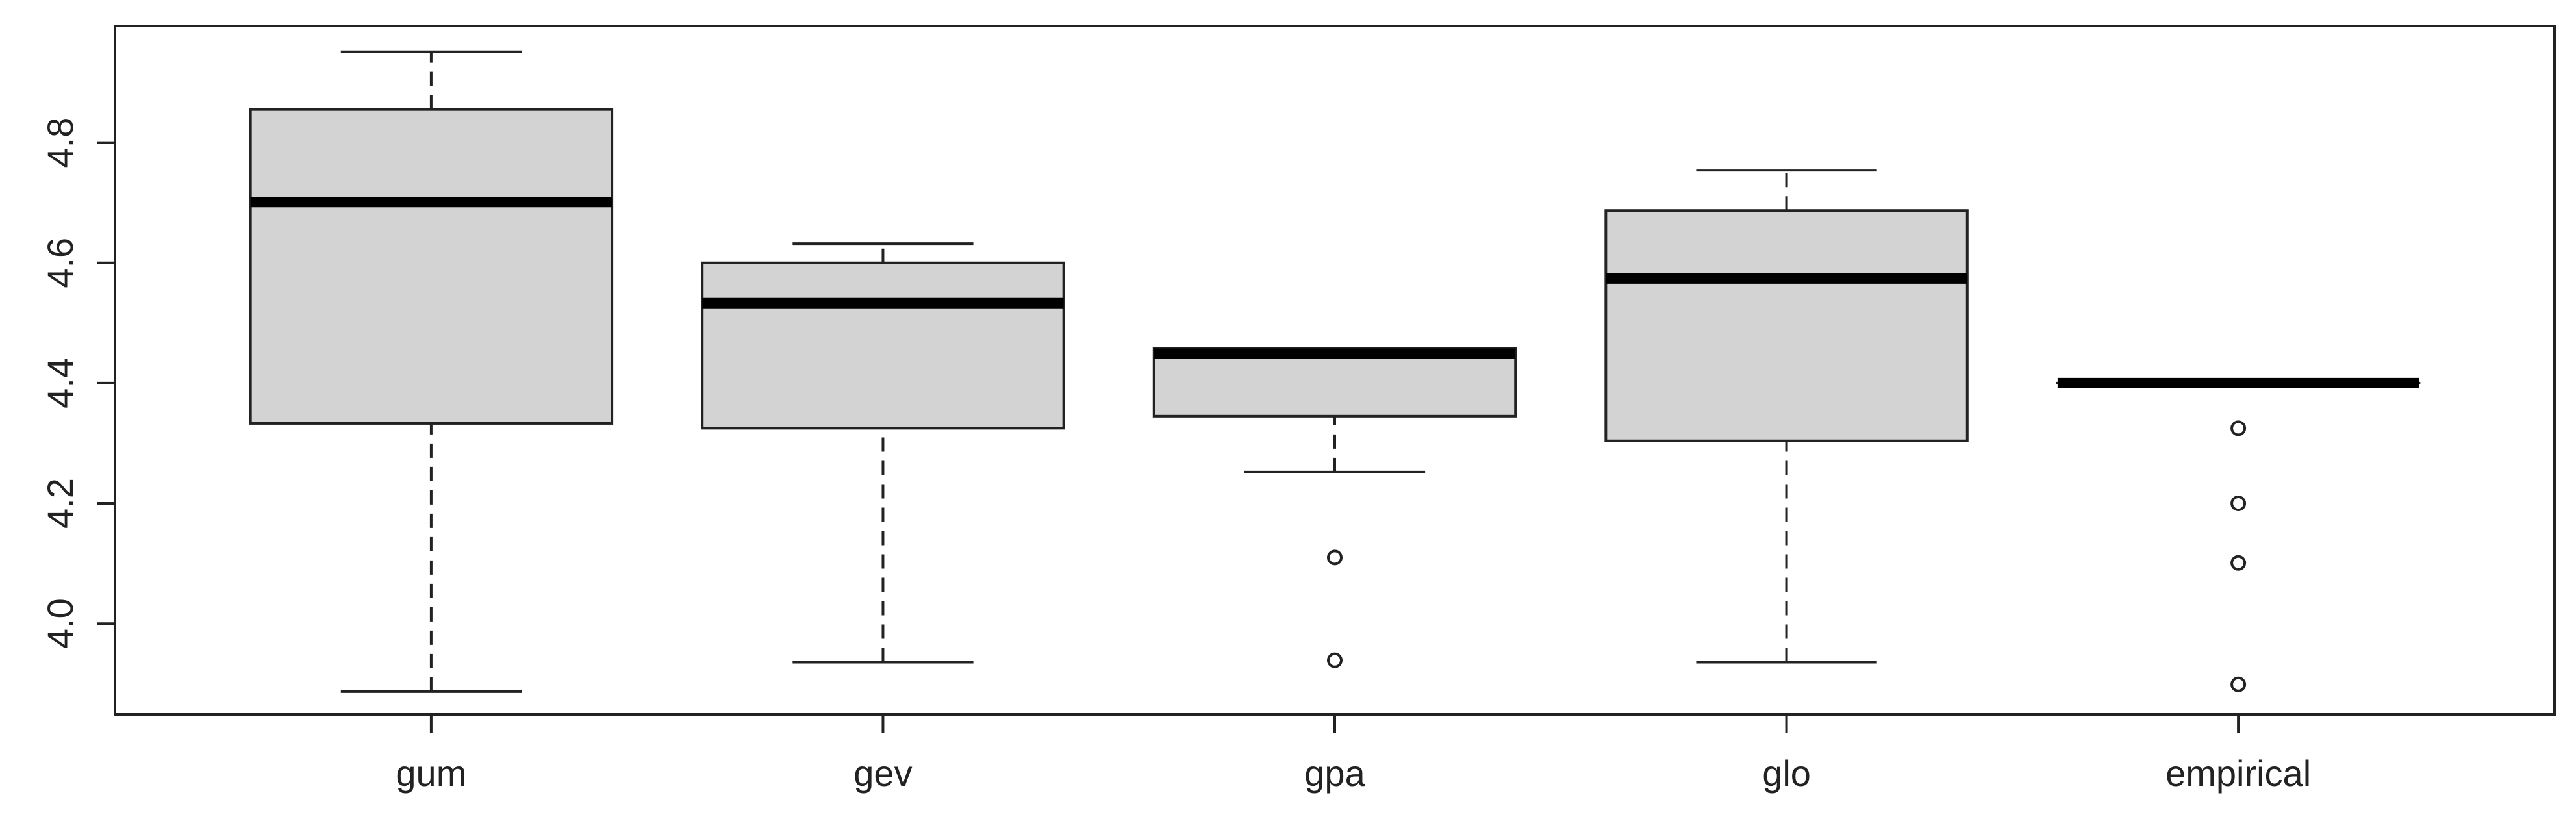  Describe the element at coordinates (61, 263) in the screenshot. I see `y-tick-label: 4.6` at that location.